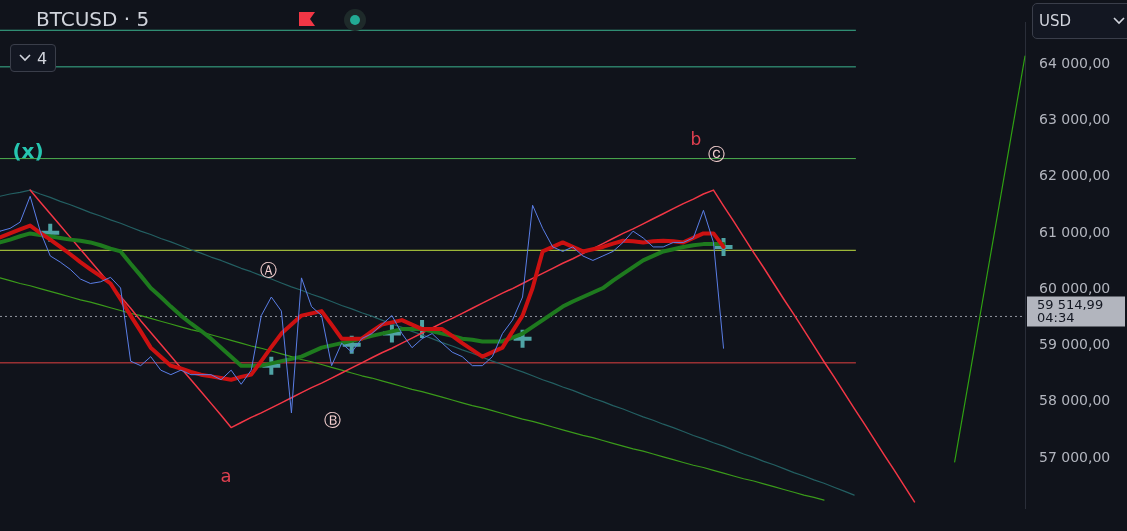  Describe the element at coordinates (1075, 118) in the screenshot. I see `y-tick-label: 63 000,00` at that location.